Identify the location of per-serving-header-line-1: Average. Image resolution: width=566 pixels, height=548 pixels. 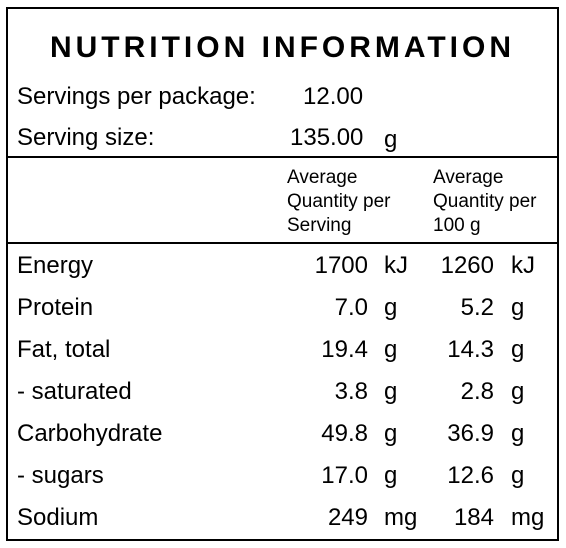
(322, 177).